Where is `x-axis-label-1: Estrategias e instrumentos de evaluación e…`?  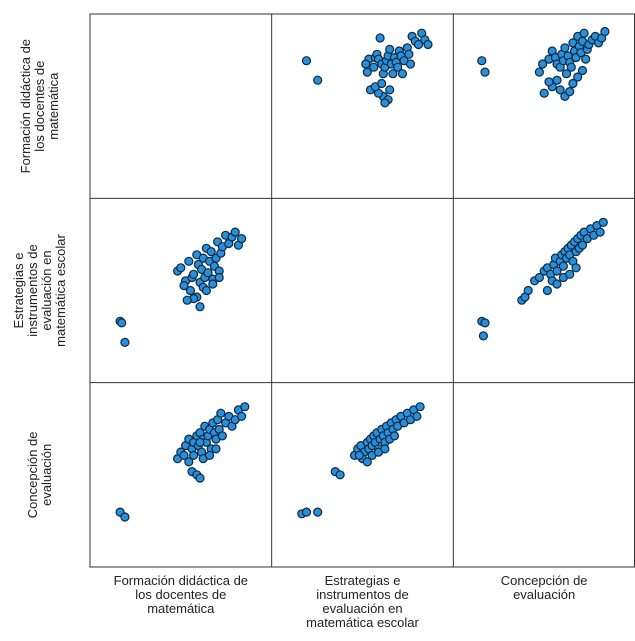 x-axis-label-1: Estrategias e instrumentos de evaluación e… is located at coordinates (362, 601).